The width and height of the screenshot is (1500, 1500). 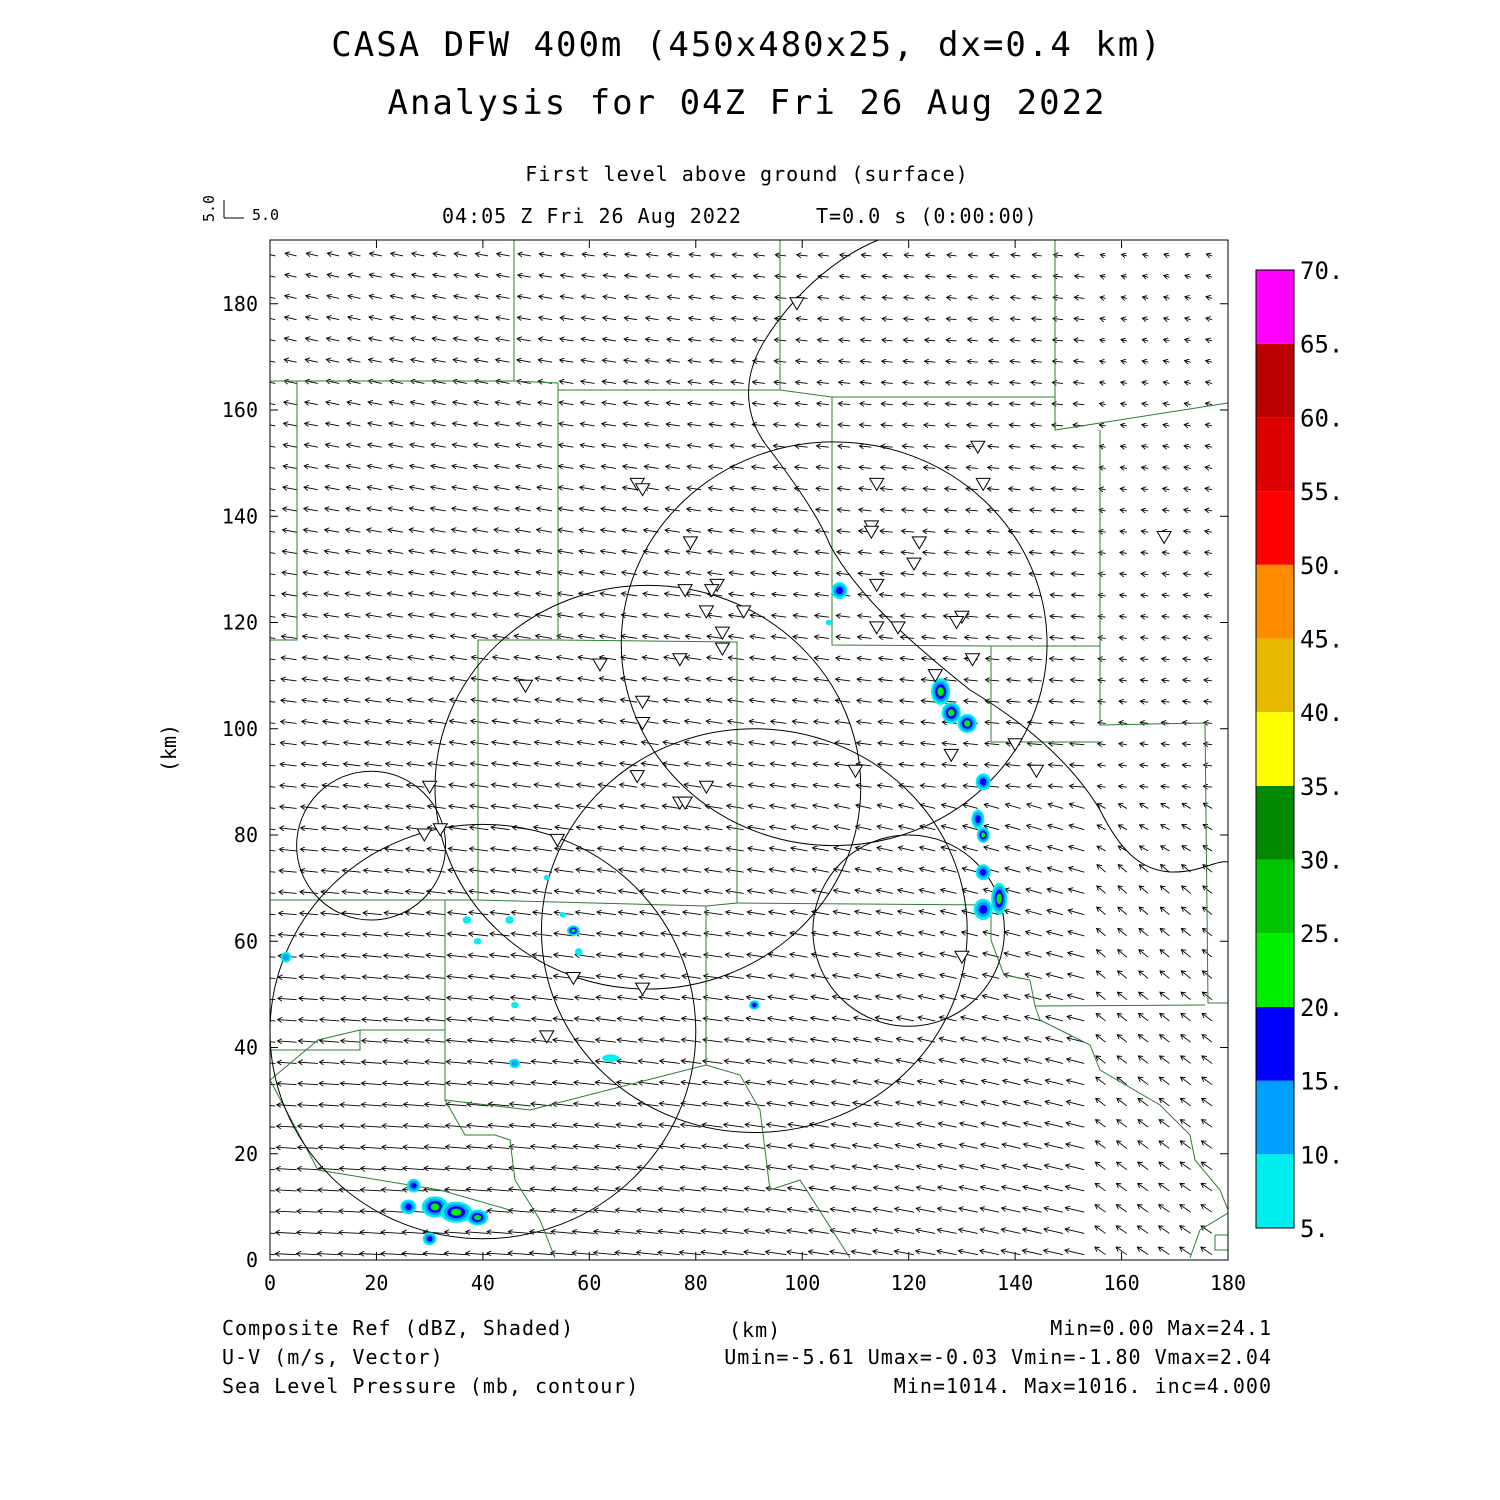 What do you see at coordinates (1321, 934) in the screenshot?
I see `colorbar-label: 25.` at bounding box center [1321, 934].